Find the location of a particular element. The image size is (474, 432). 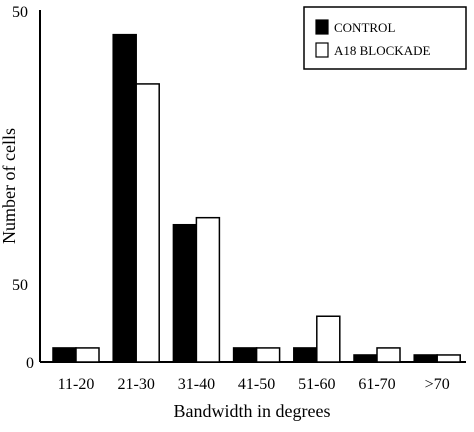

x-tick-labels: 11-20 21-30 31-40 41-50 51-60 61-70 >70 is located at coordinates (254, 384).